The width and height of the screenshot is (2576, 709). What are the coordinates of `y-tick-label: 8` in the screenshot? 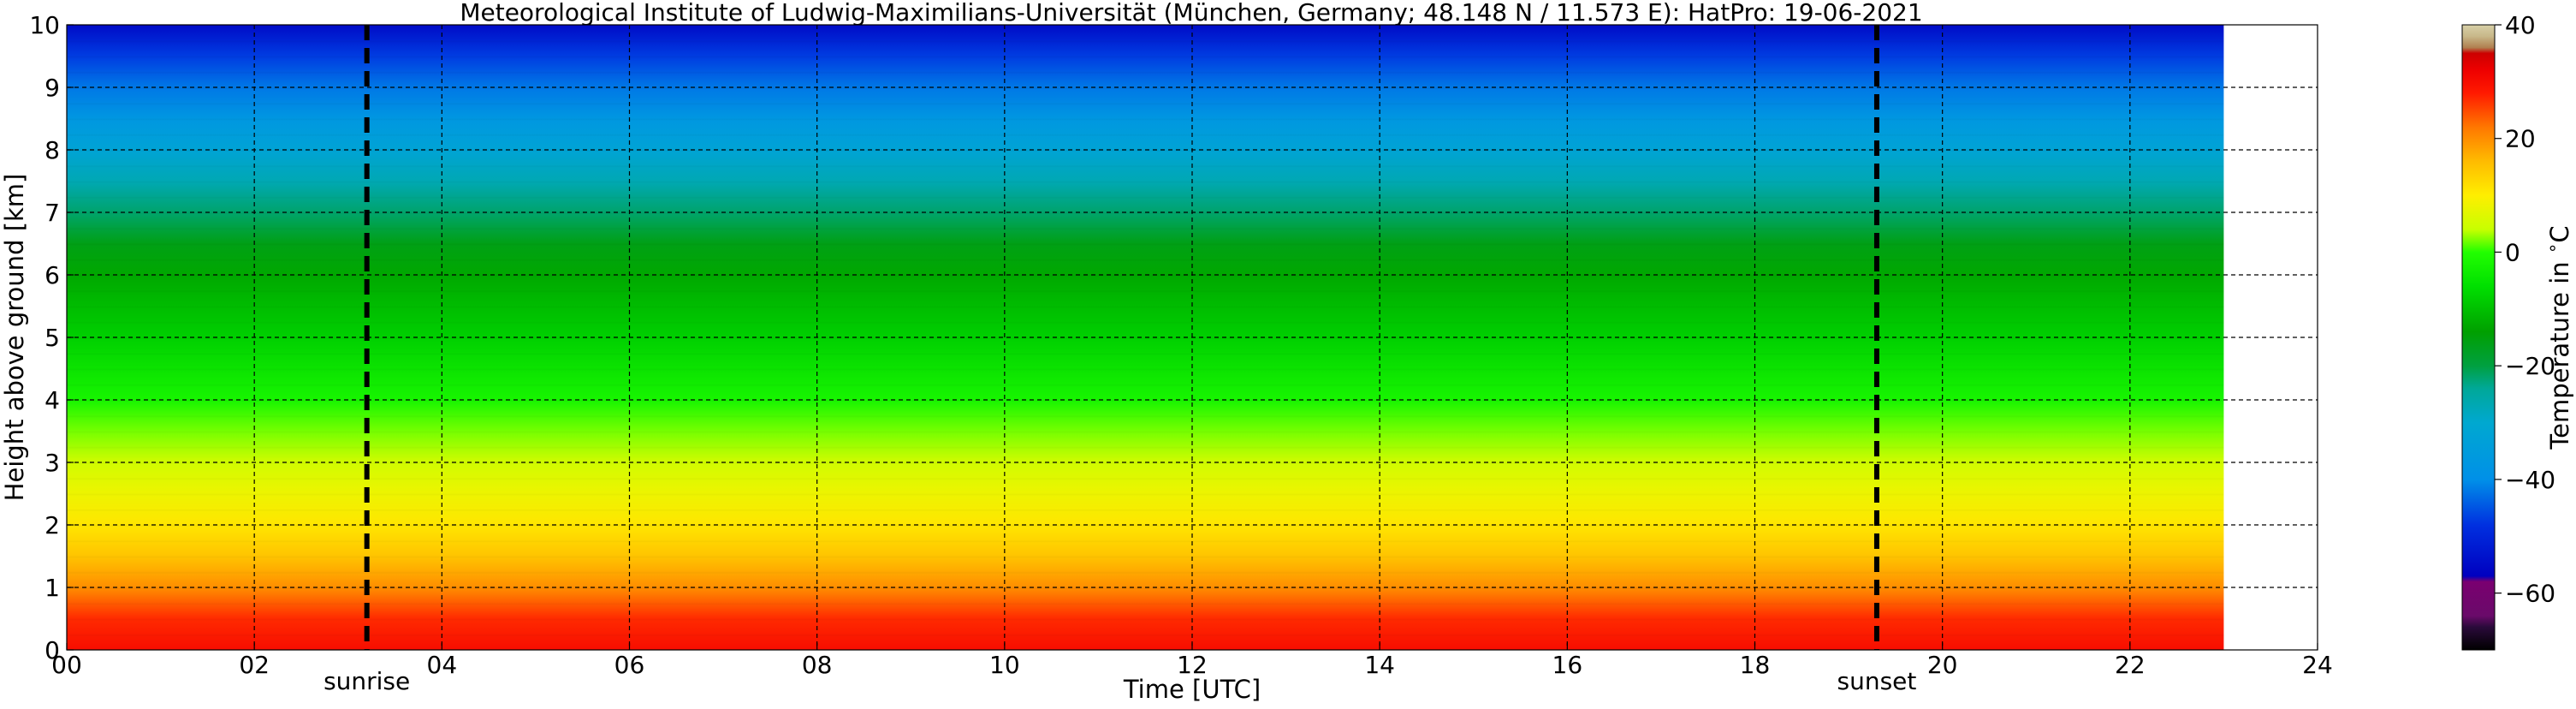 It's located at (52, 150).